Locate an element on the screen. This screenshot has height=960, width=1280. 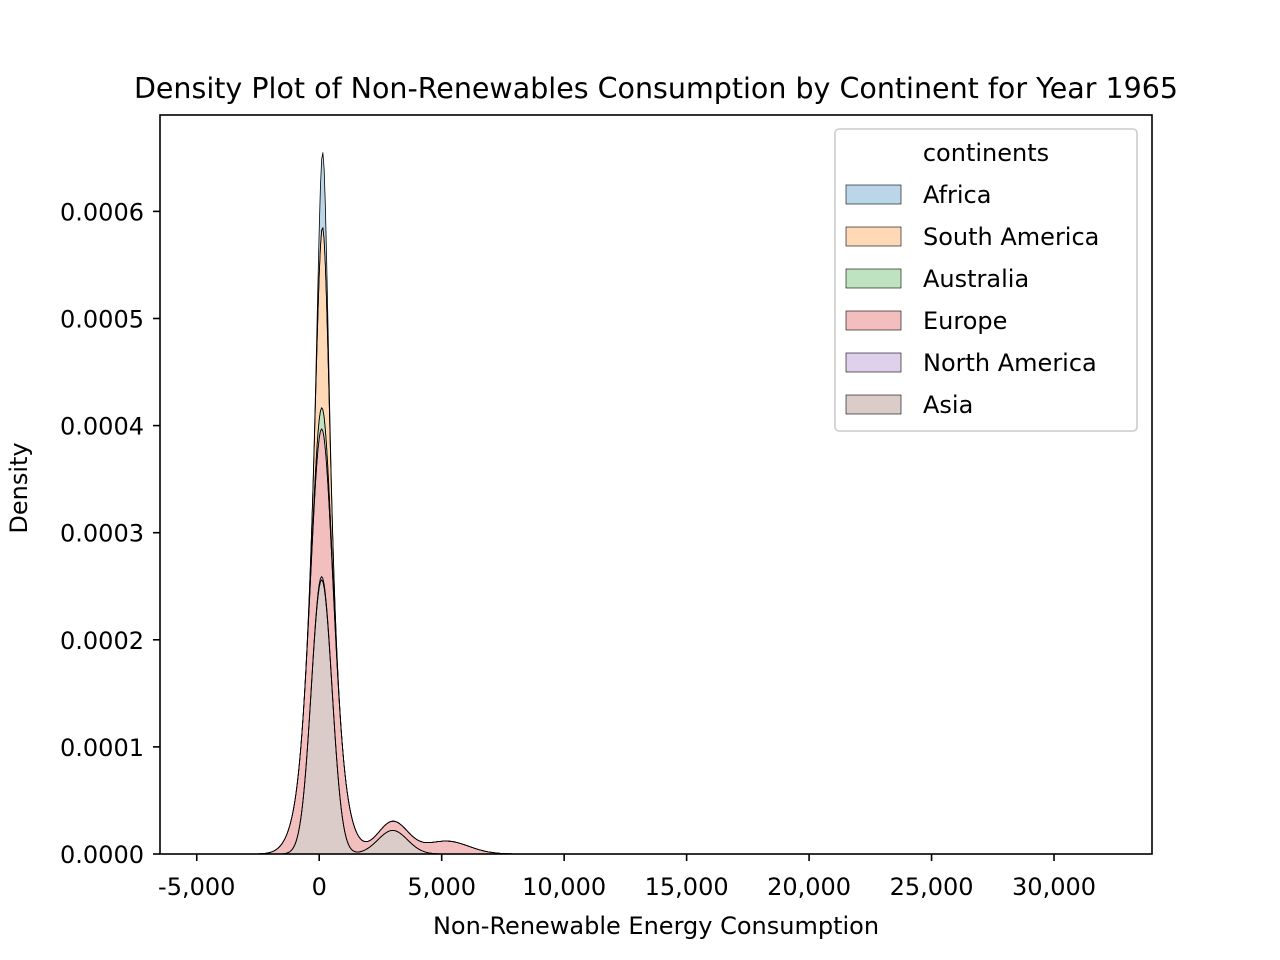
legend-swatch-africa is located at coordinates (873, 194).